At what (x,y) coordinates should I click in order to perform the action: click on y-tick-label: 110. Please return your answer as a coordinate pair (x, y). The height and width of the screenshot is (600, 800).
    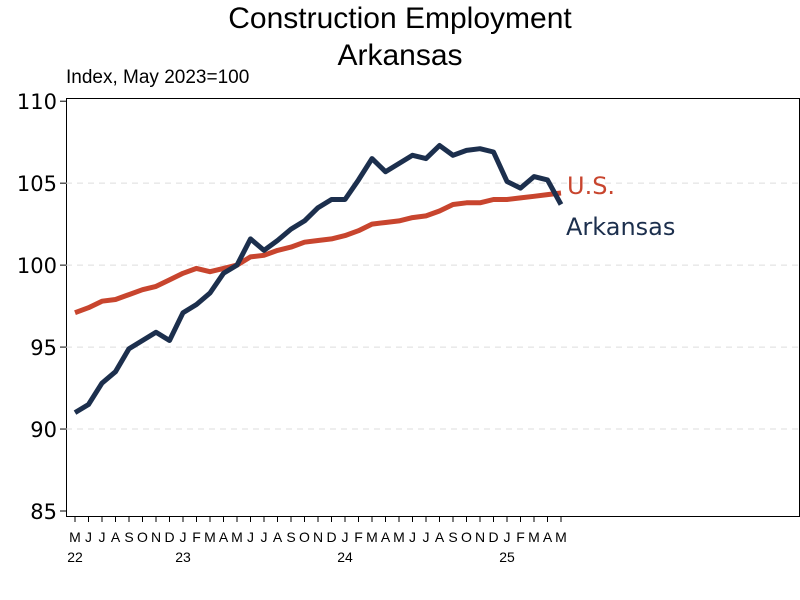
    Looking at the image, I should click on (37, 102).